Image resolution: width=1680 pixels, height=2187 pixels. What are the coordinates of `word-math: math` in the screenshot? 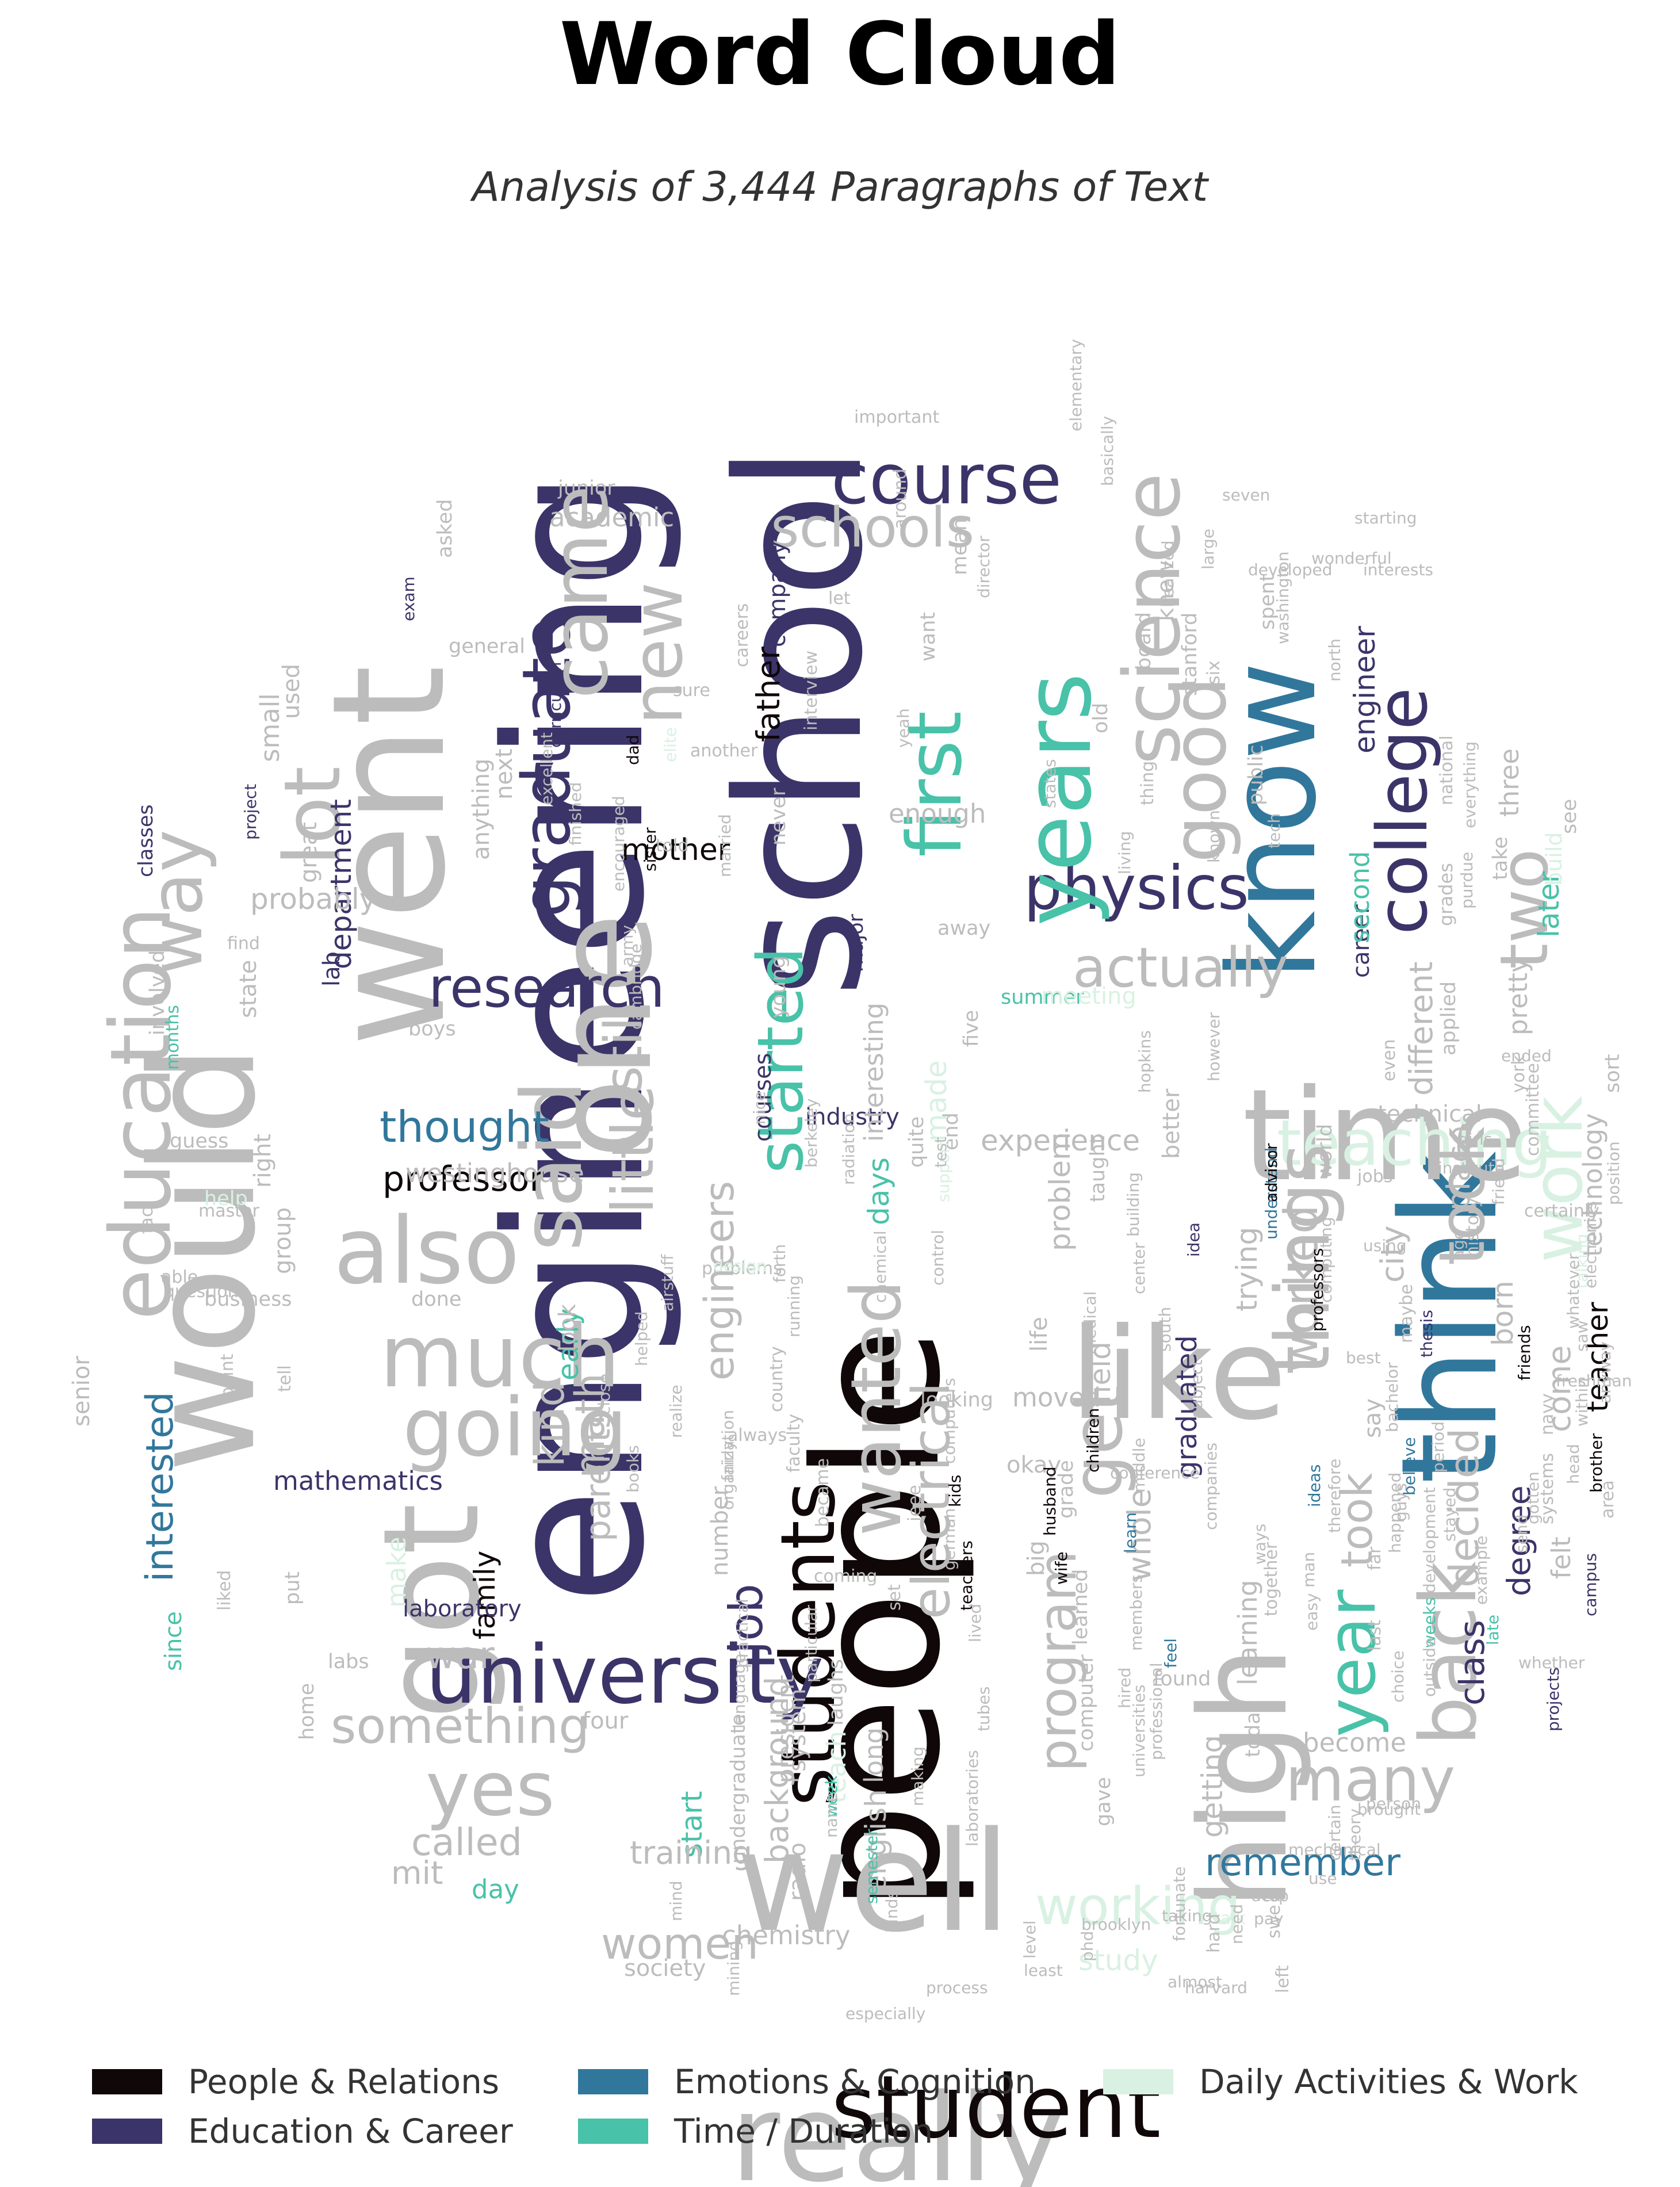 It's located at (590, 1425).